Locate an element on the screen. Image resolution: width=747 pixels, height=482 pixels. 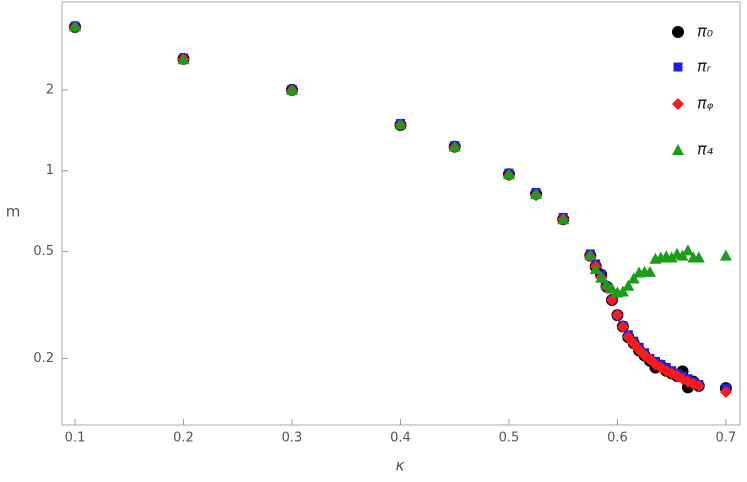
legend-label: πᵣ is located at coordinates (704, 66).